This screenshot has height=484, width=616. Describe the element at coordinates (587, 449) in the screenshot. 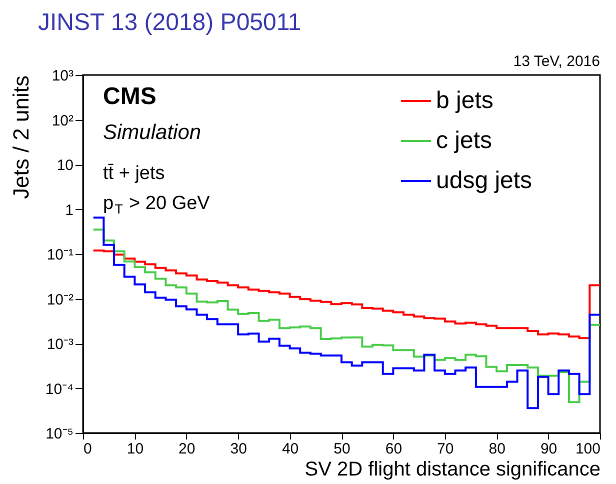

I see `x-tick-label: 100` at that location.